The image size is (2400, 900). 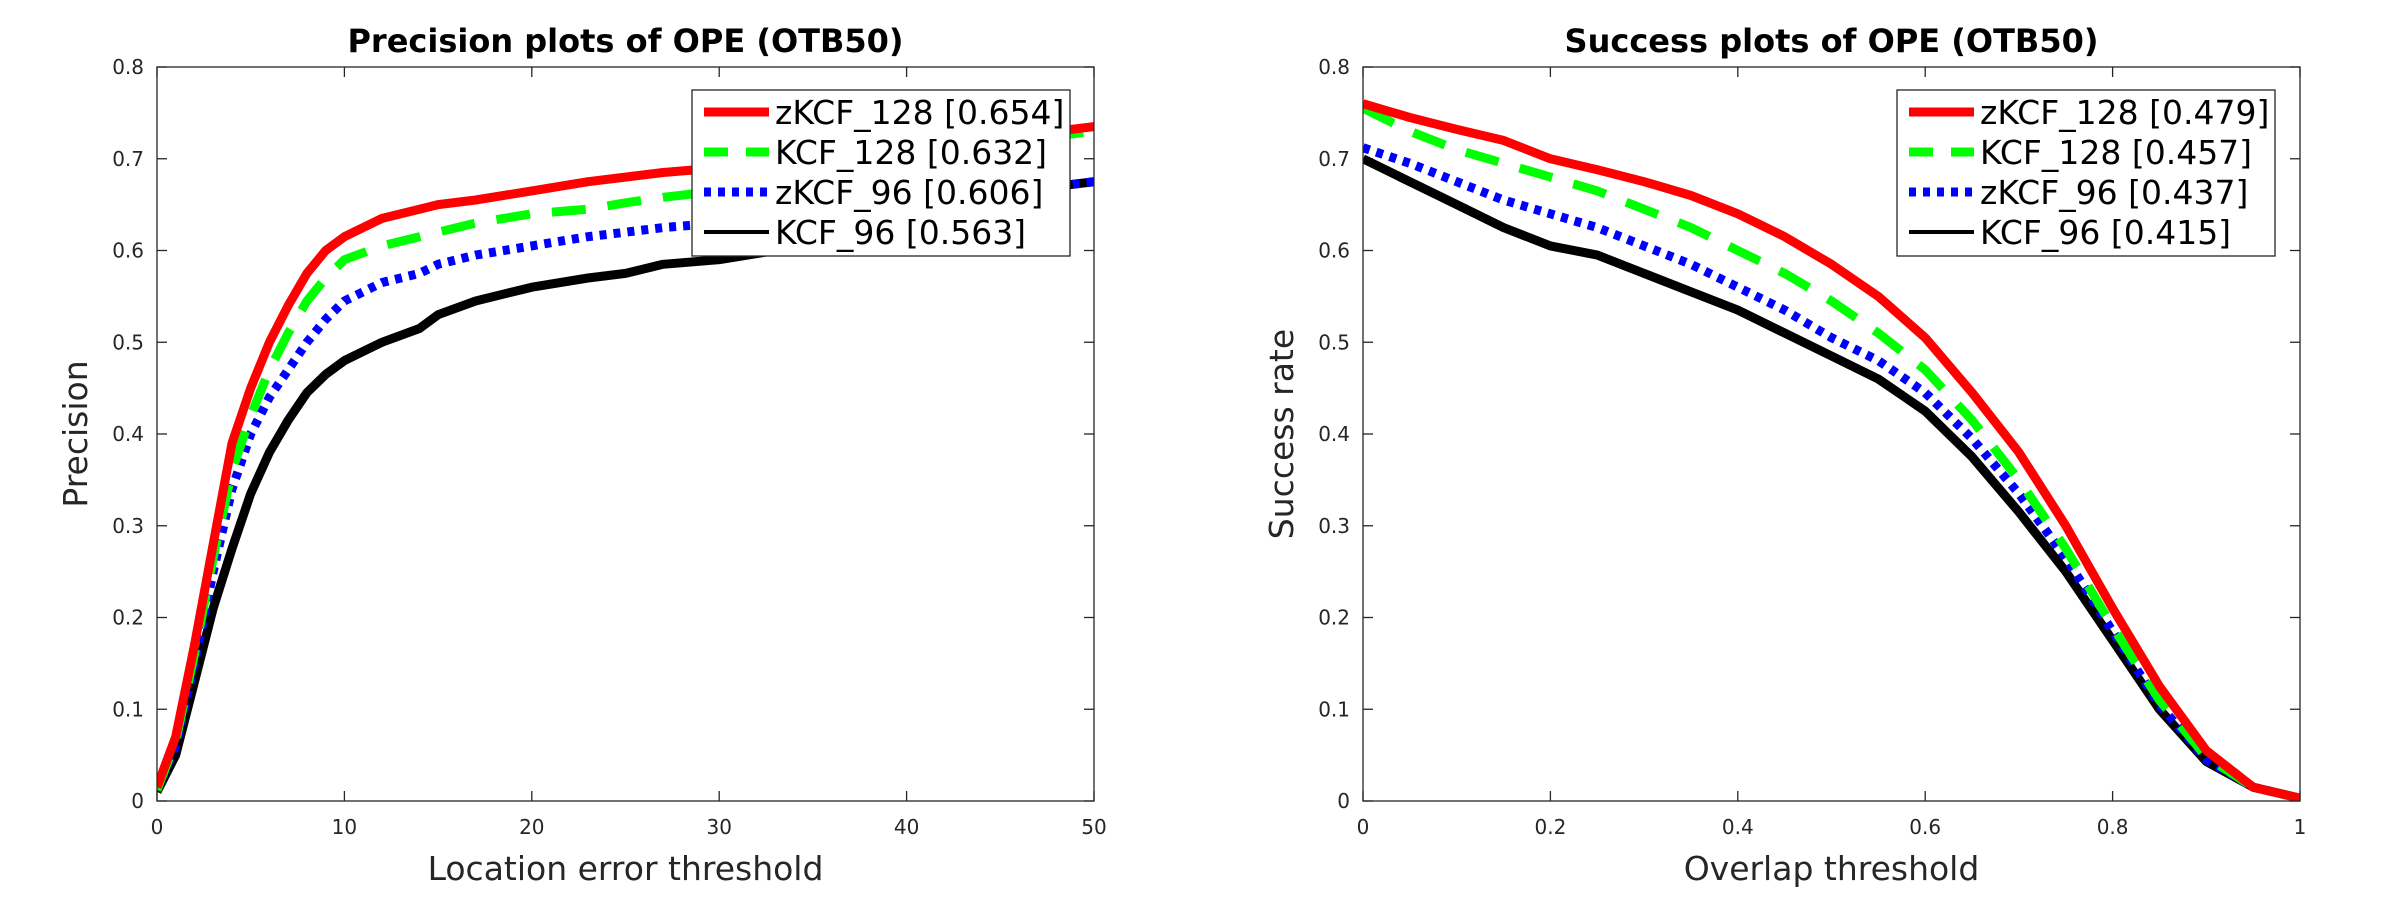 What do you see at coordinates (531, 827) in the screenshot?
I see `x-tick-label: 20` at bounding box center [531, 827].